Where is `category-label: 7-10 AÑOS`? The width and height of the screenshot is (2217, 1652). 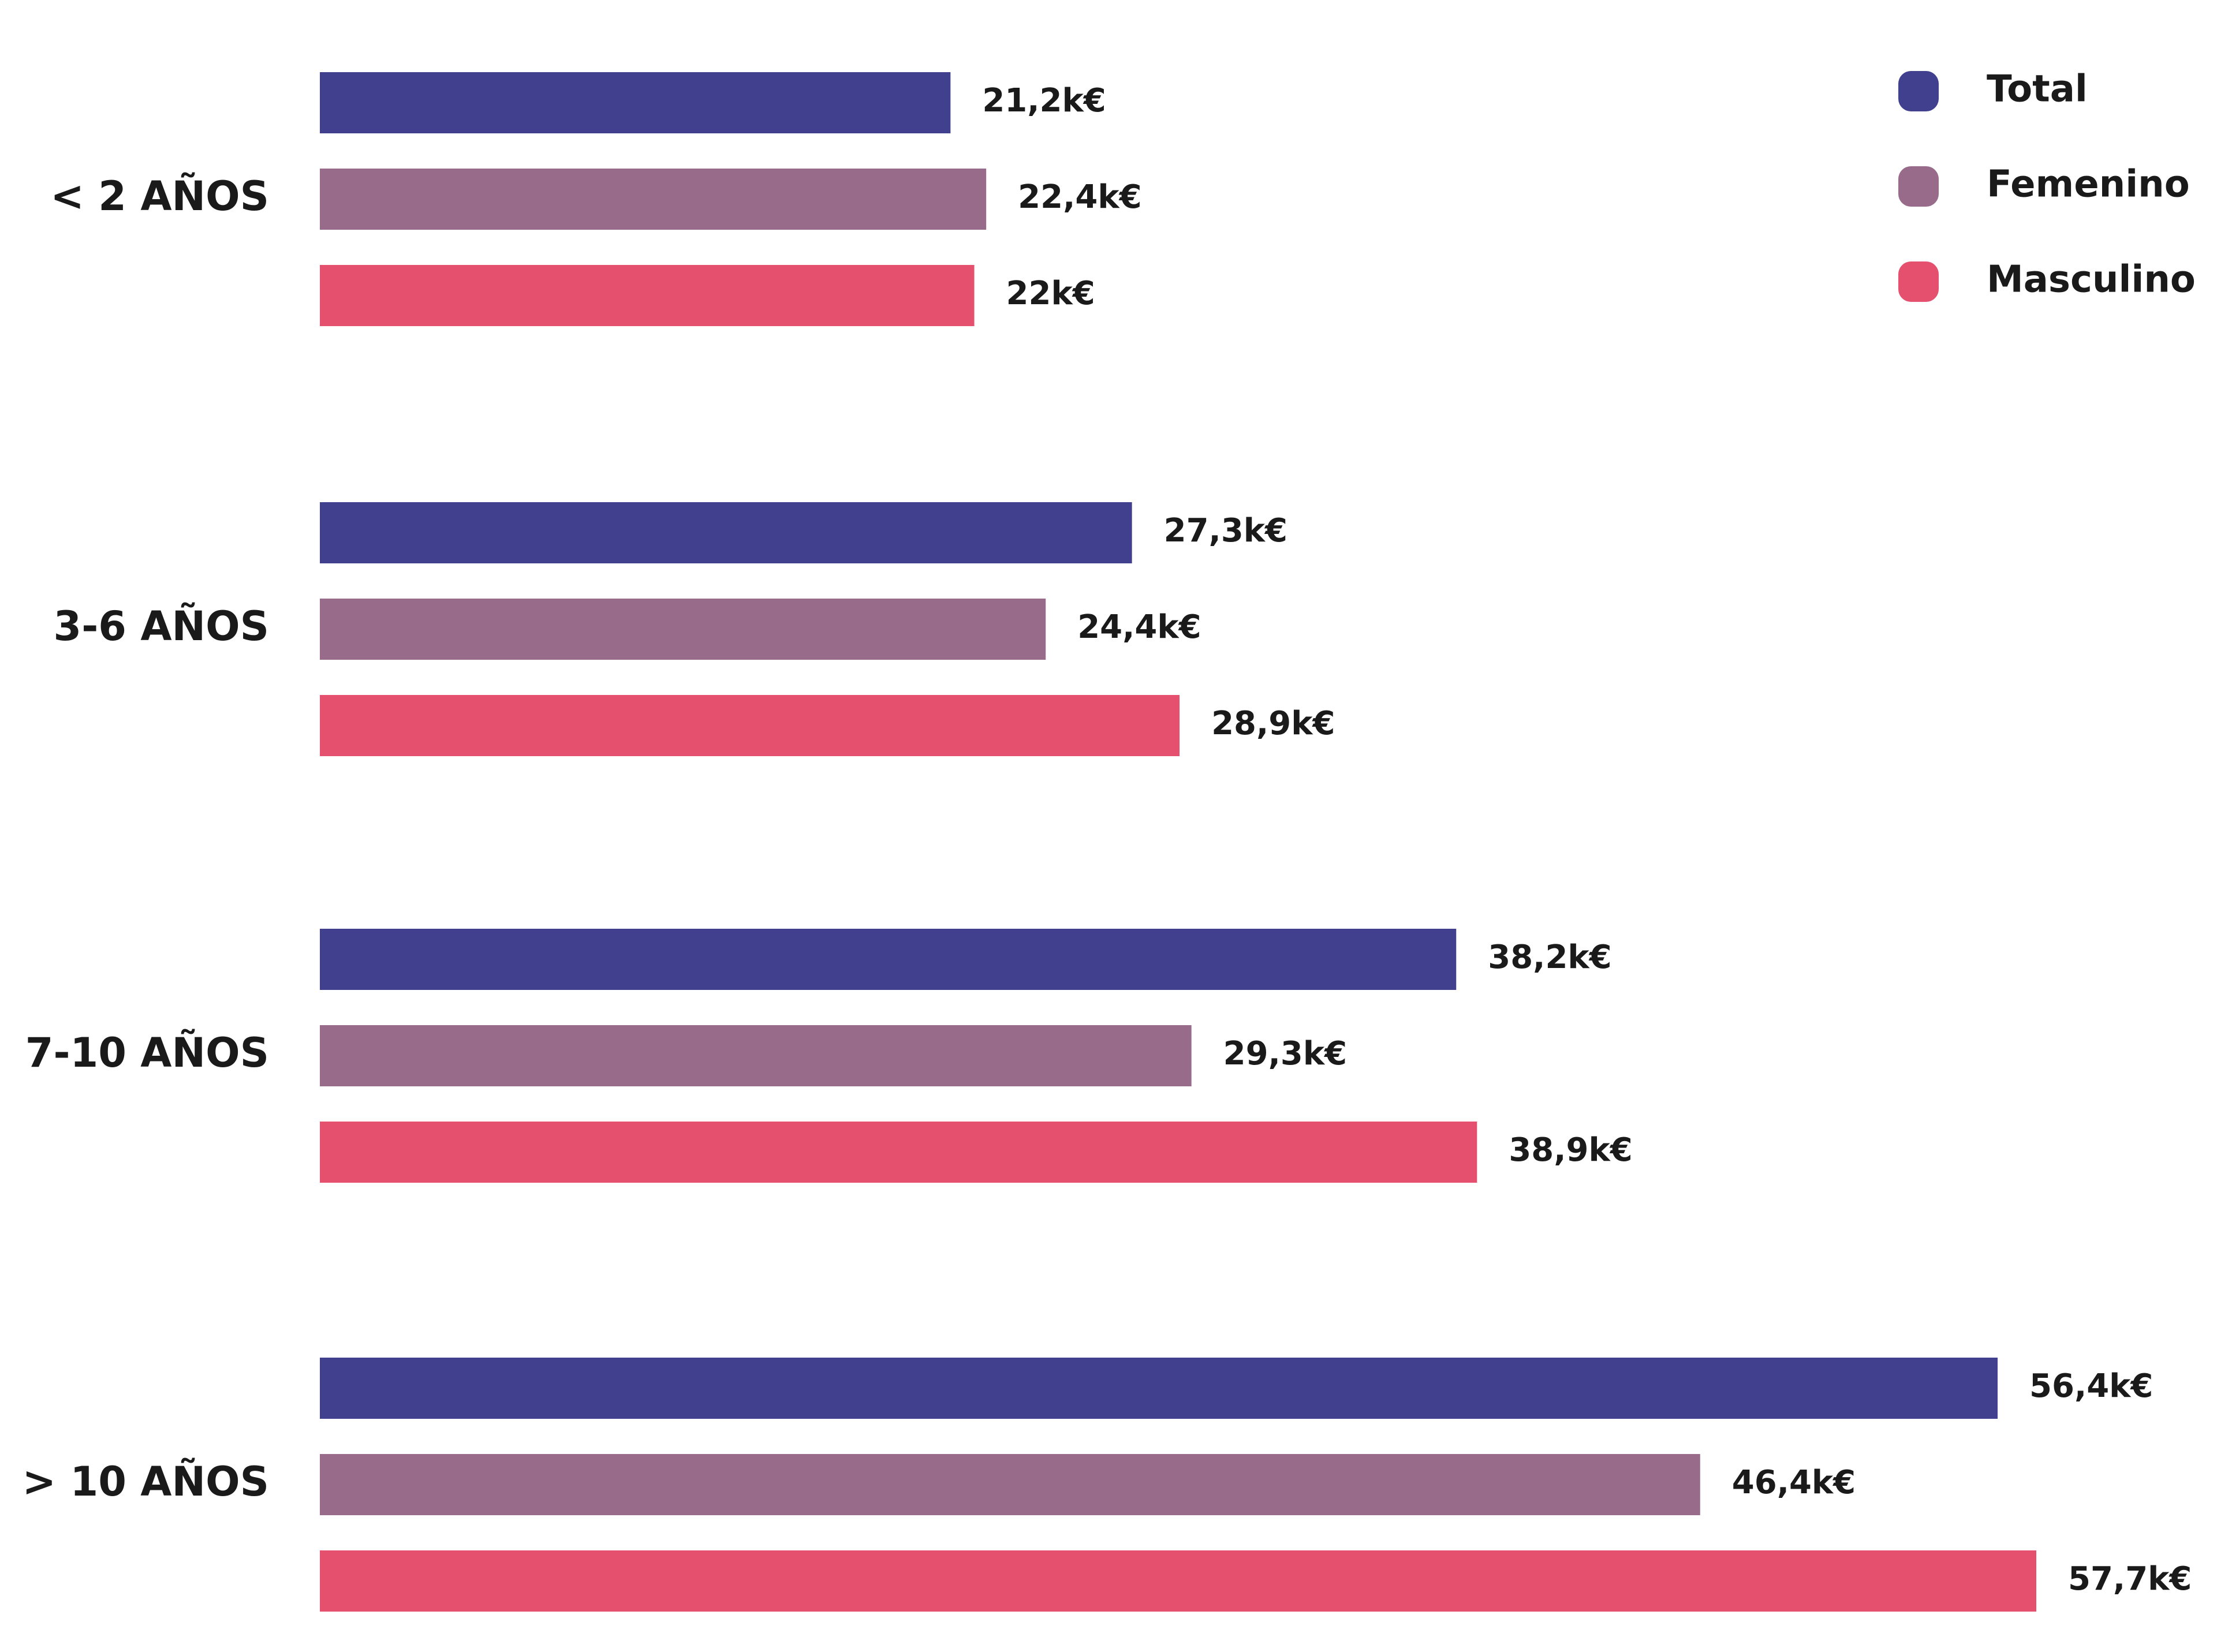
category-label: 7-10 AÑOS is located at coordinates (147, 1053).